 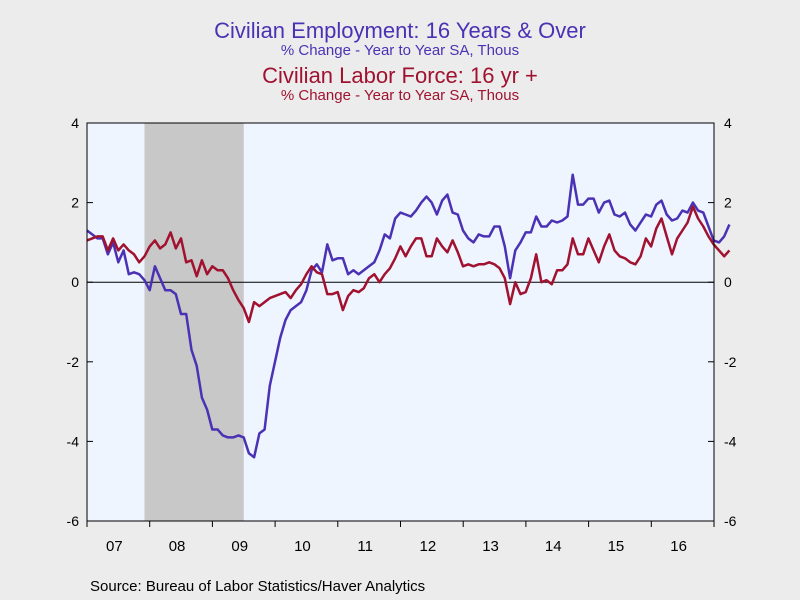 What do you see at coordinates (678, 546) in the screenshot?
I see `x-tick-label: 16` at bounding box center [678, 546].